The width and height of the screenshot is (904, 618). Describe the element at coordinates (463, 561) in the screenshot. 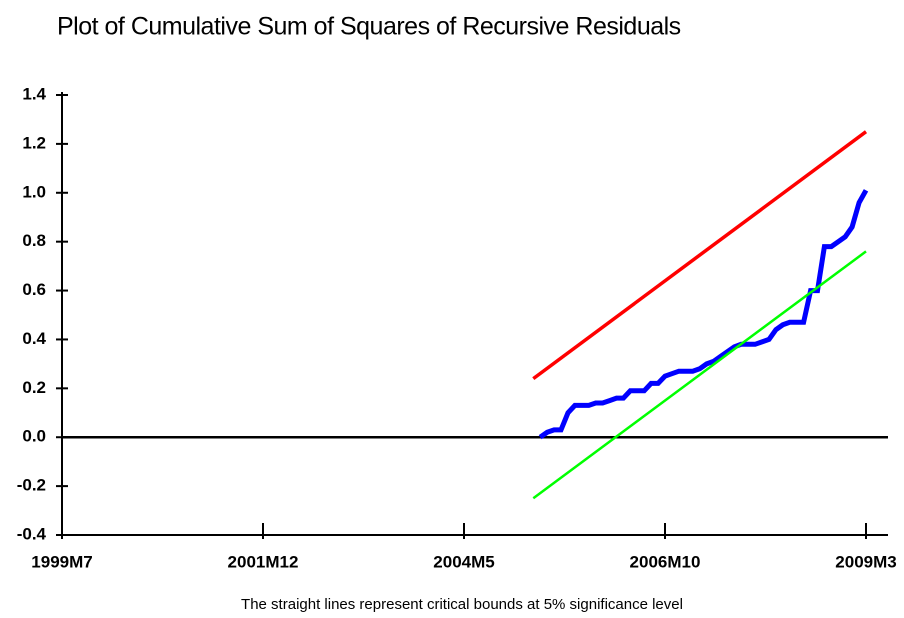

I see `x-tick-label: 2004M5` at that location.